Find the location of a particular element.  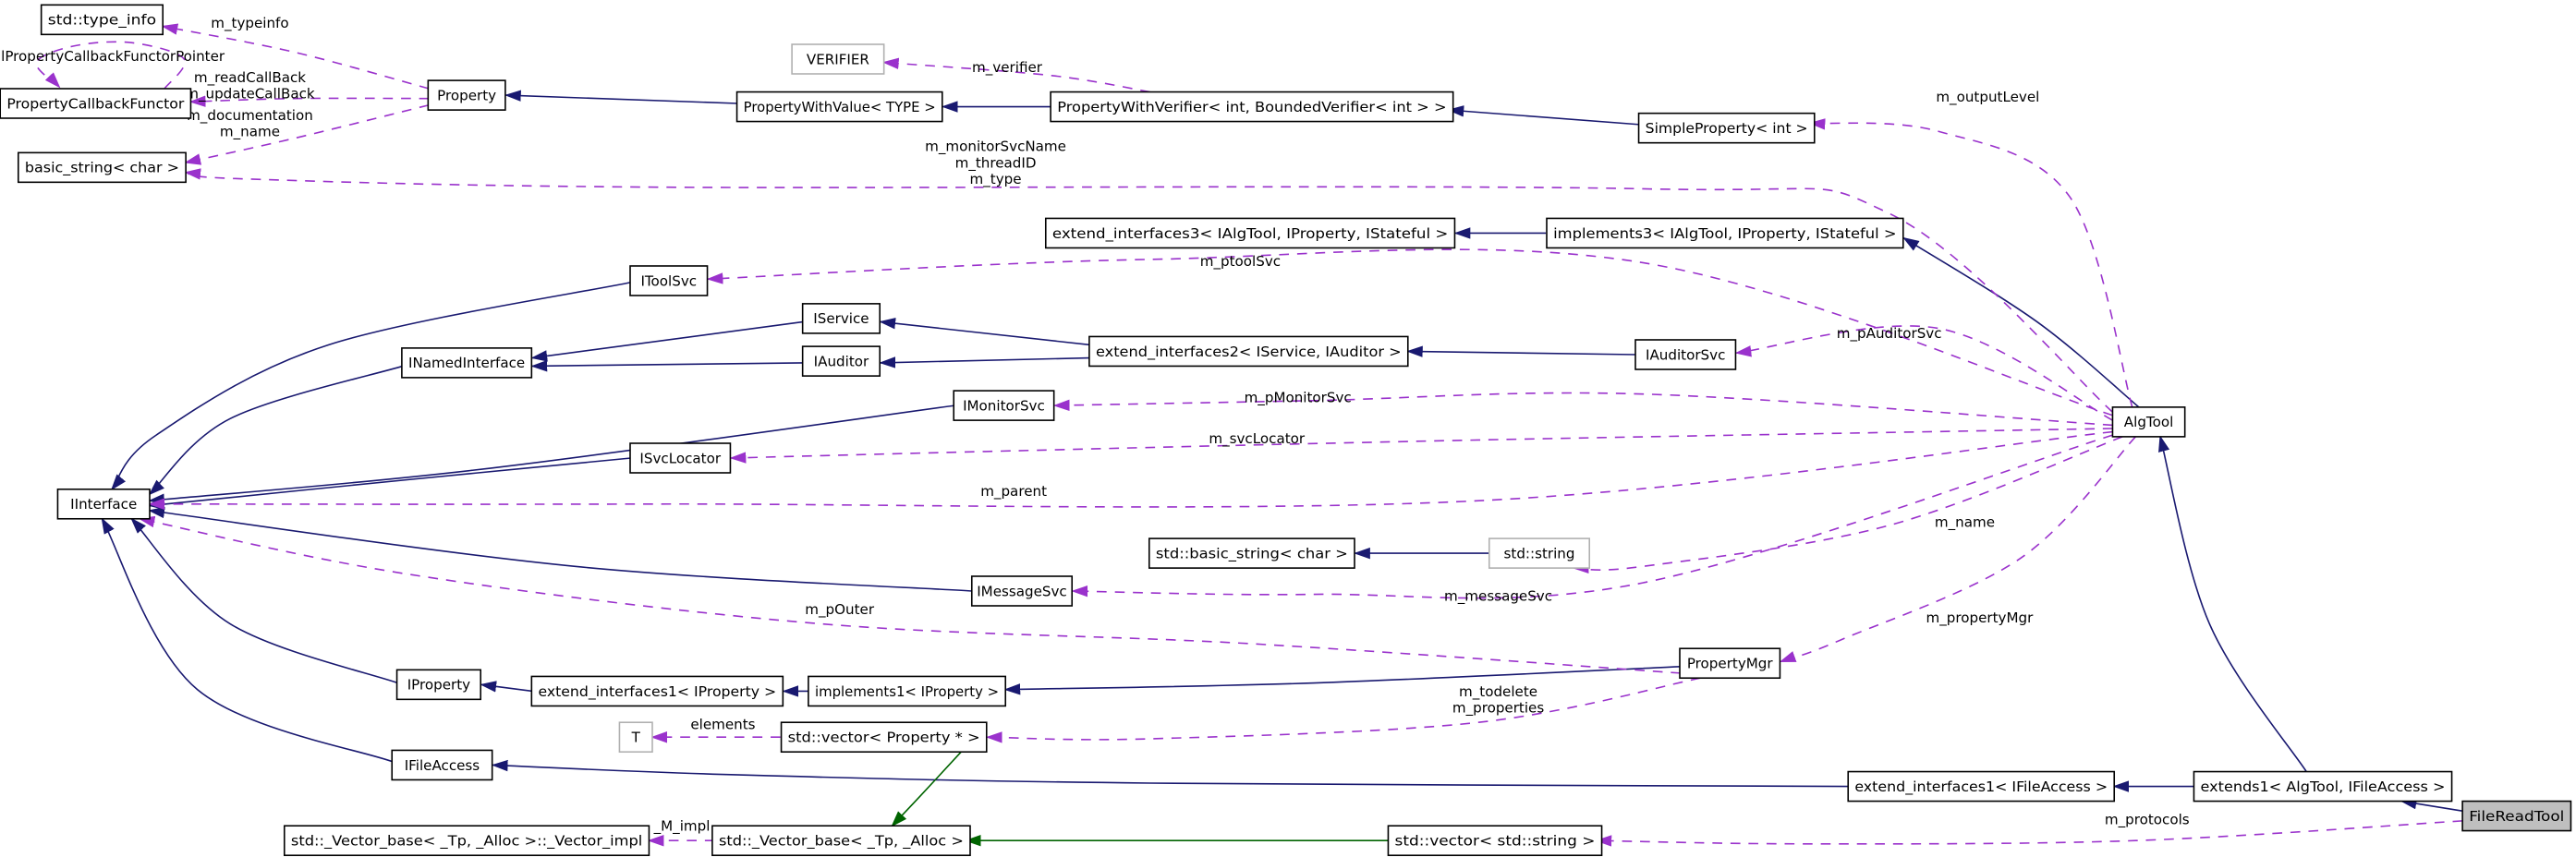

node-std_basic_string: std::basic_string< char > is located at coordinates (1251, 553).